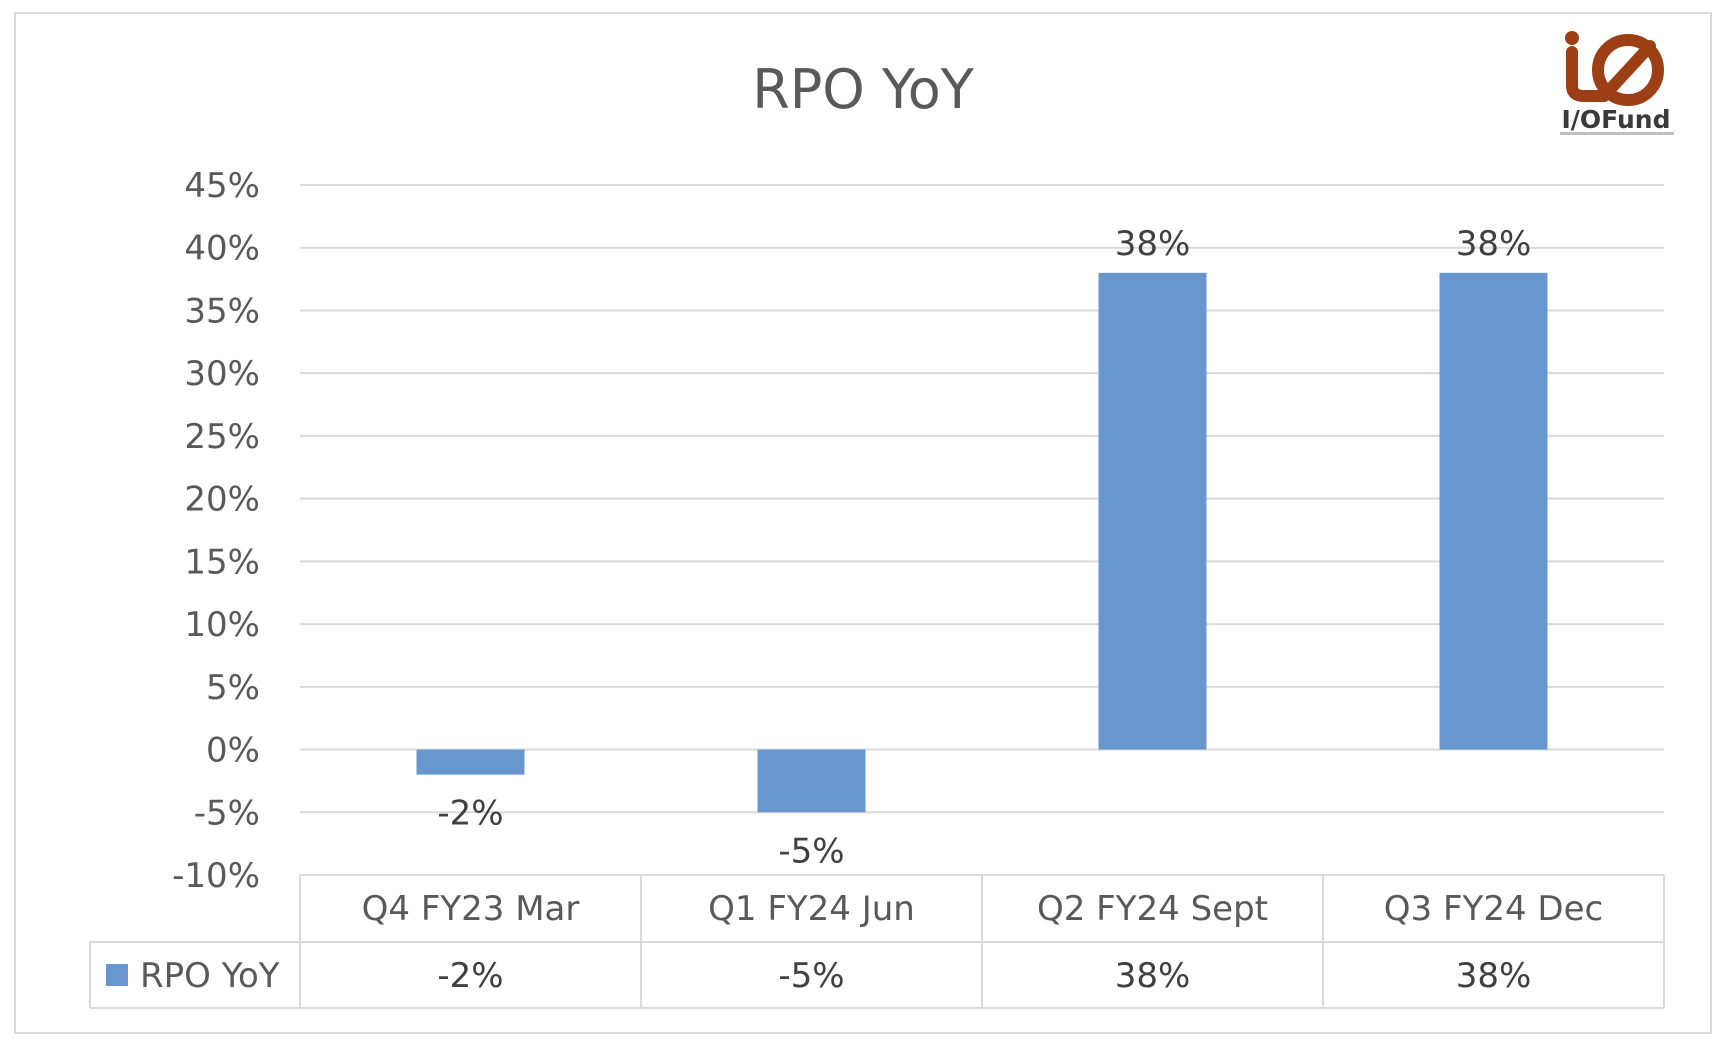  Describe the element at coordinates (216, 876) in the screenshot. I see `y-tick-label: -10%` at that location.